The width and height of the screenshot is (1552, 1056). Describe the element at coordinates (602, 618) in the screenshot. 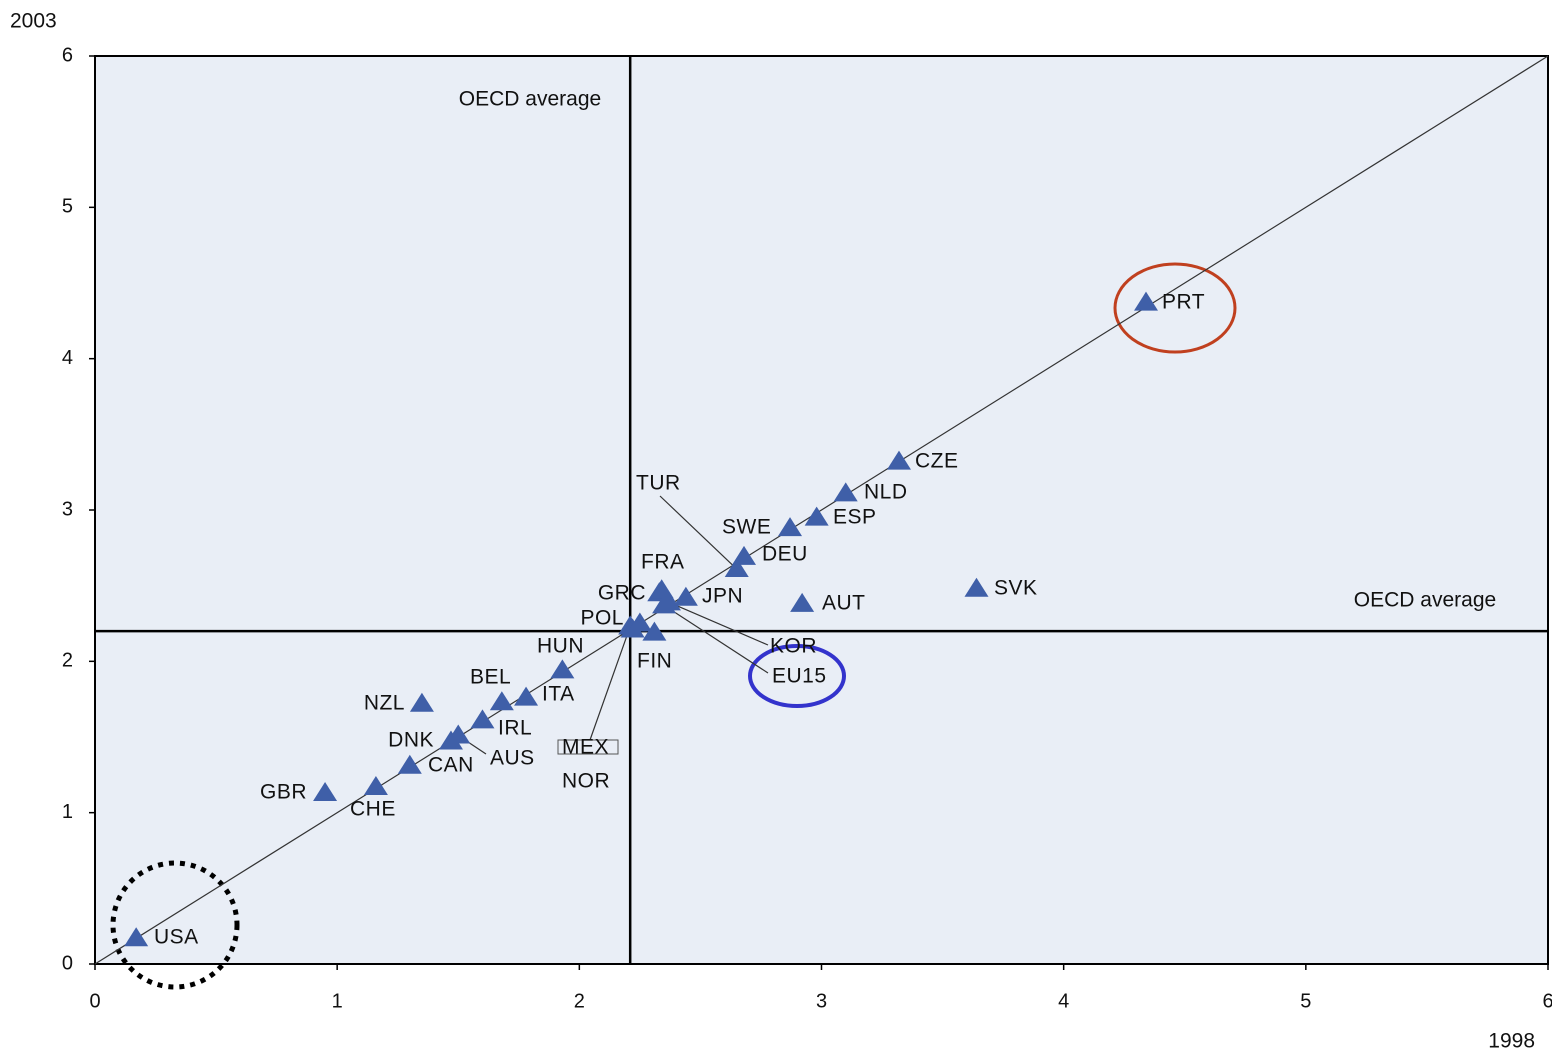

I see `point-label: POL` at that location.